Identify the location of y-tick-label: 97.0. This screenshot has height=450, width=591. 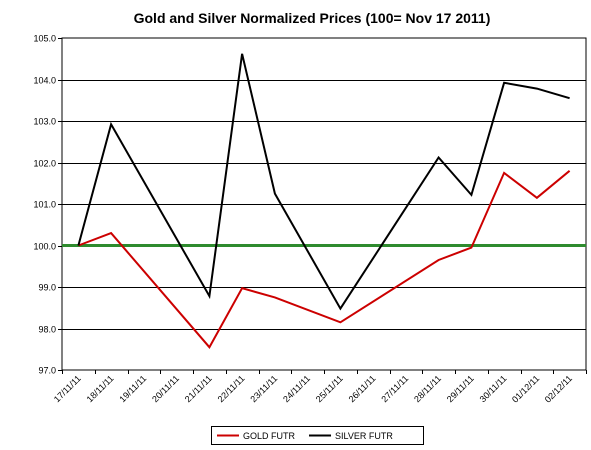
(47, 371).